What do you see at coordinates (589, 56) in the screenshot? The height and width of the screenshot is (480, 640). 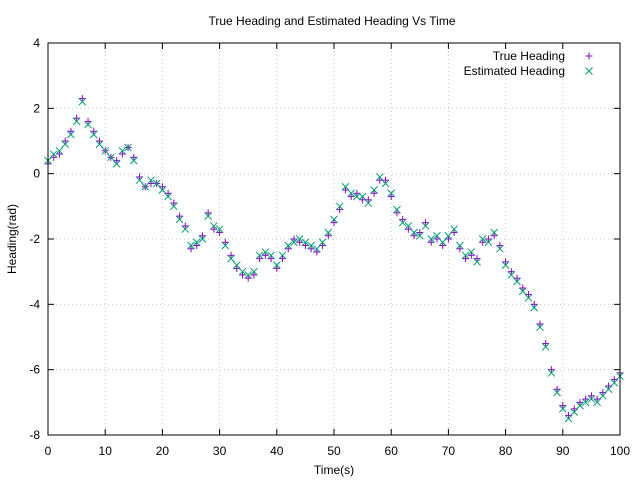 I see `legend-symbol` at bounding box center [589, 56].